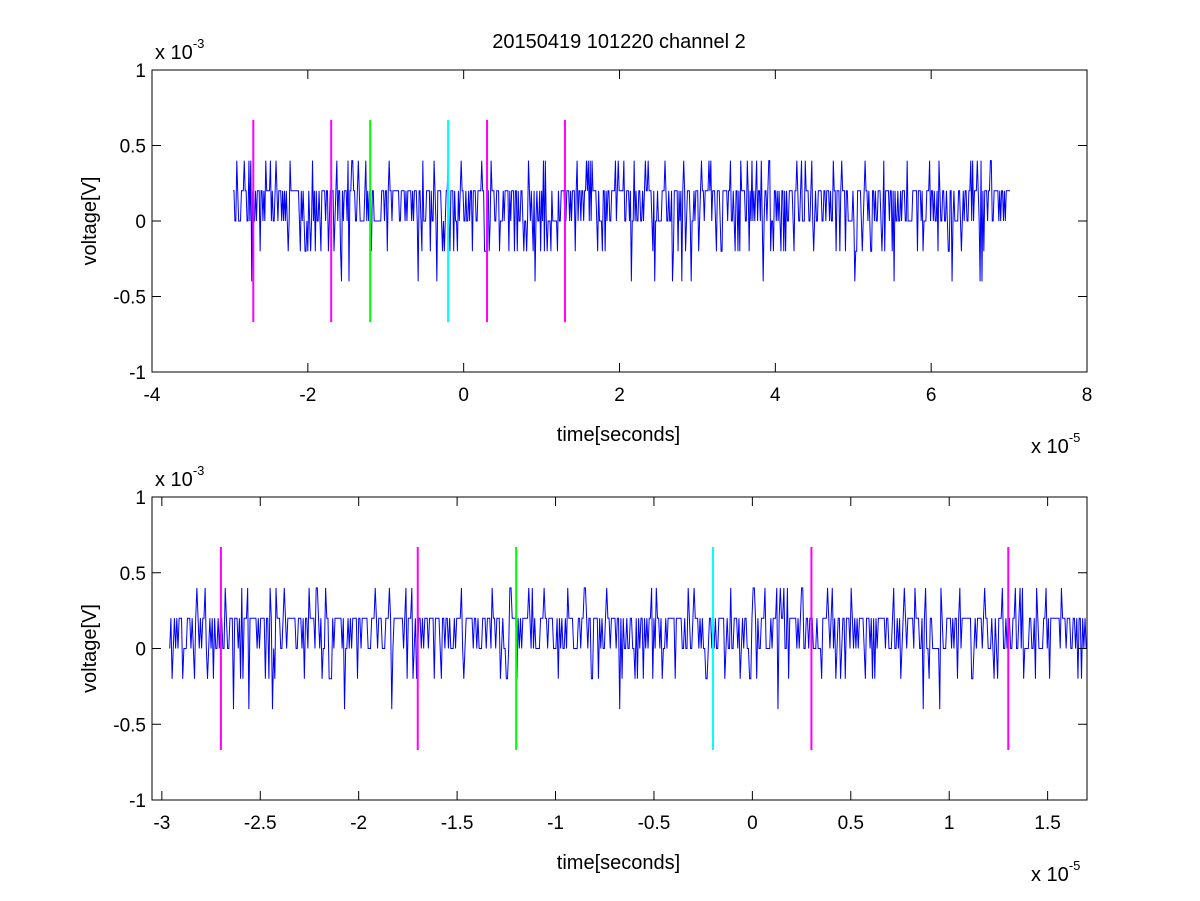 The image size is (1200, 901). What do you see at coordinates (140, 498) in the screenshot?
I see `bottom-y-tick-label: 1` at bounding box center [140, 498].